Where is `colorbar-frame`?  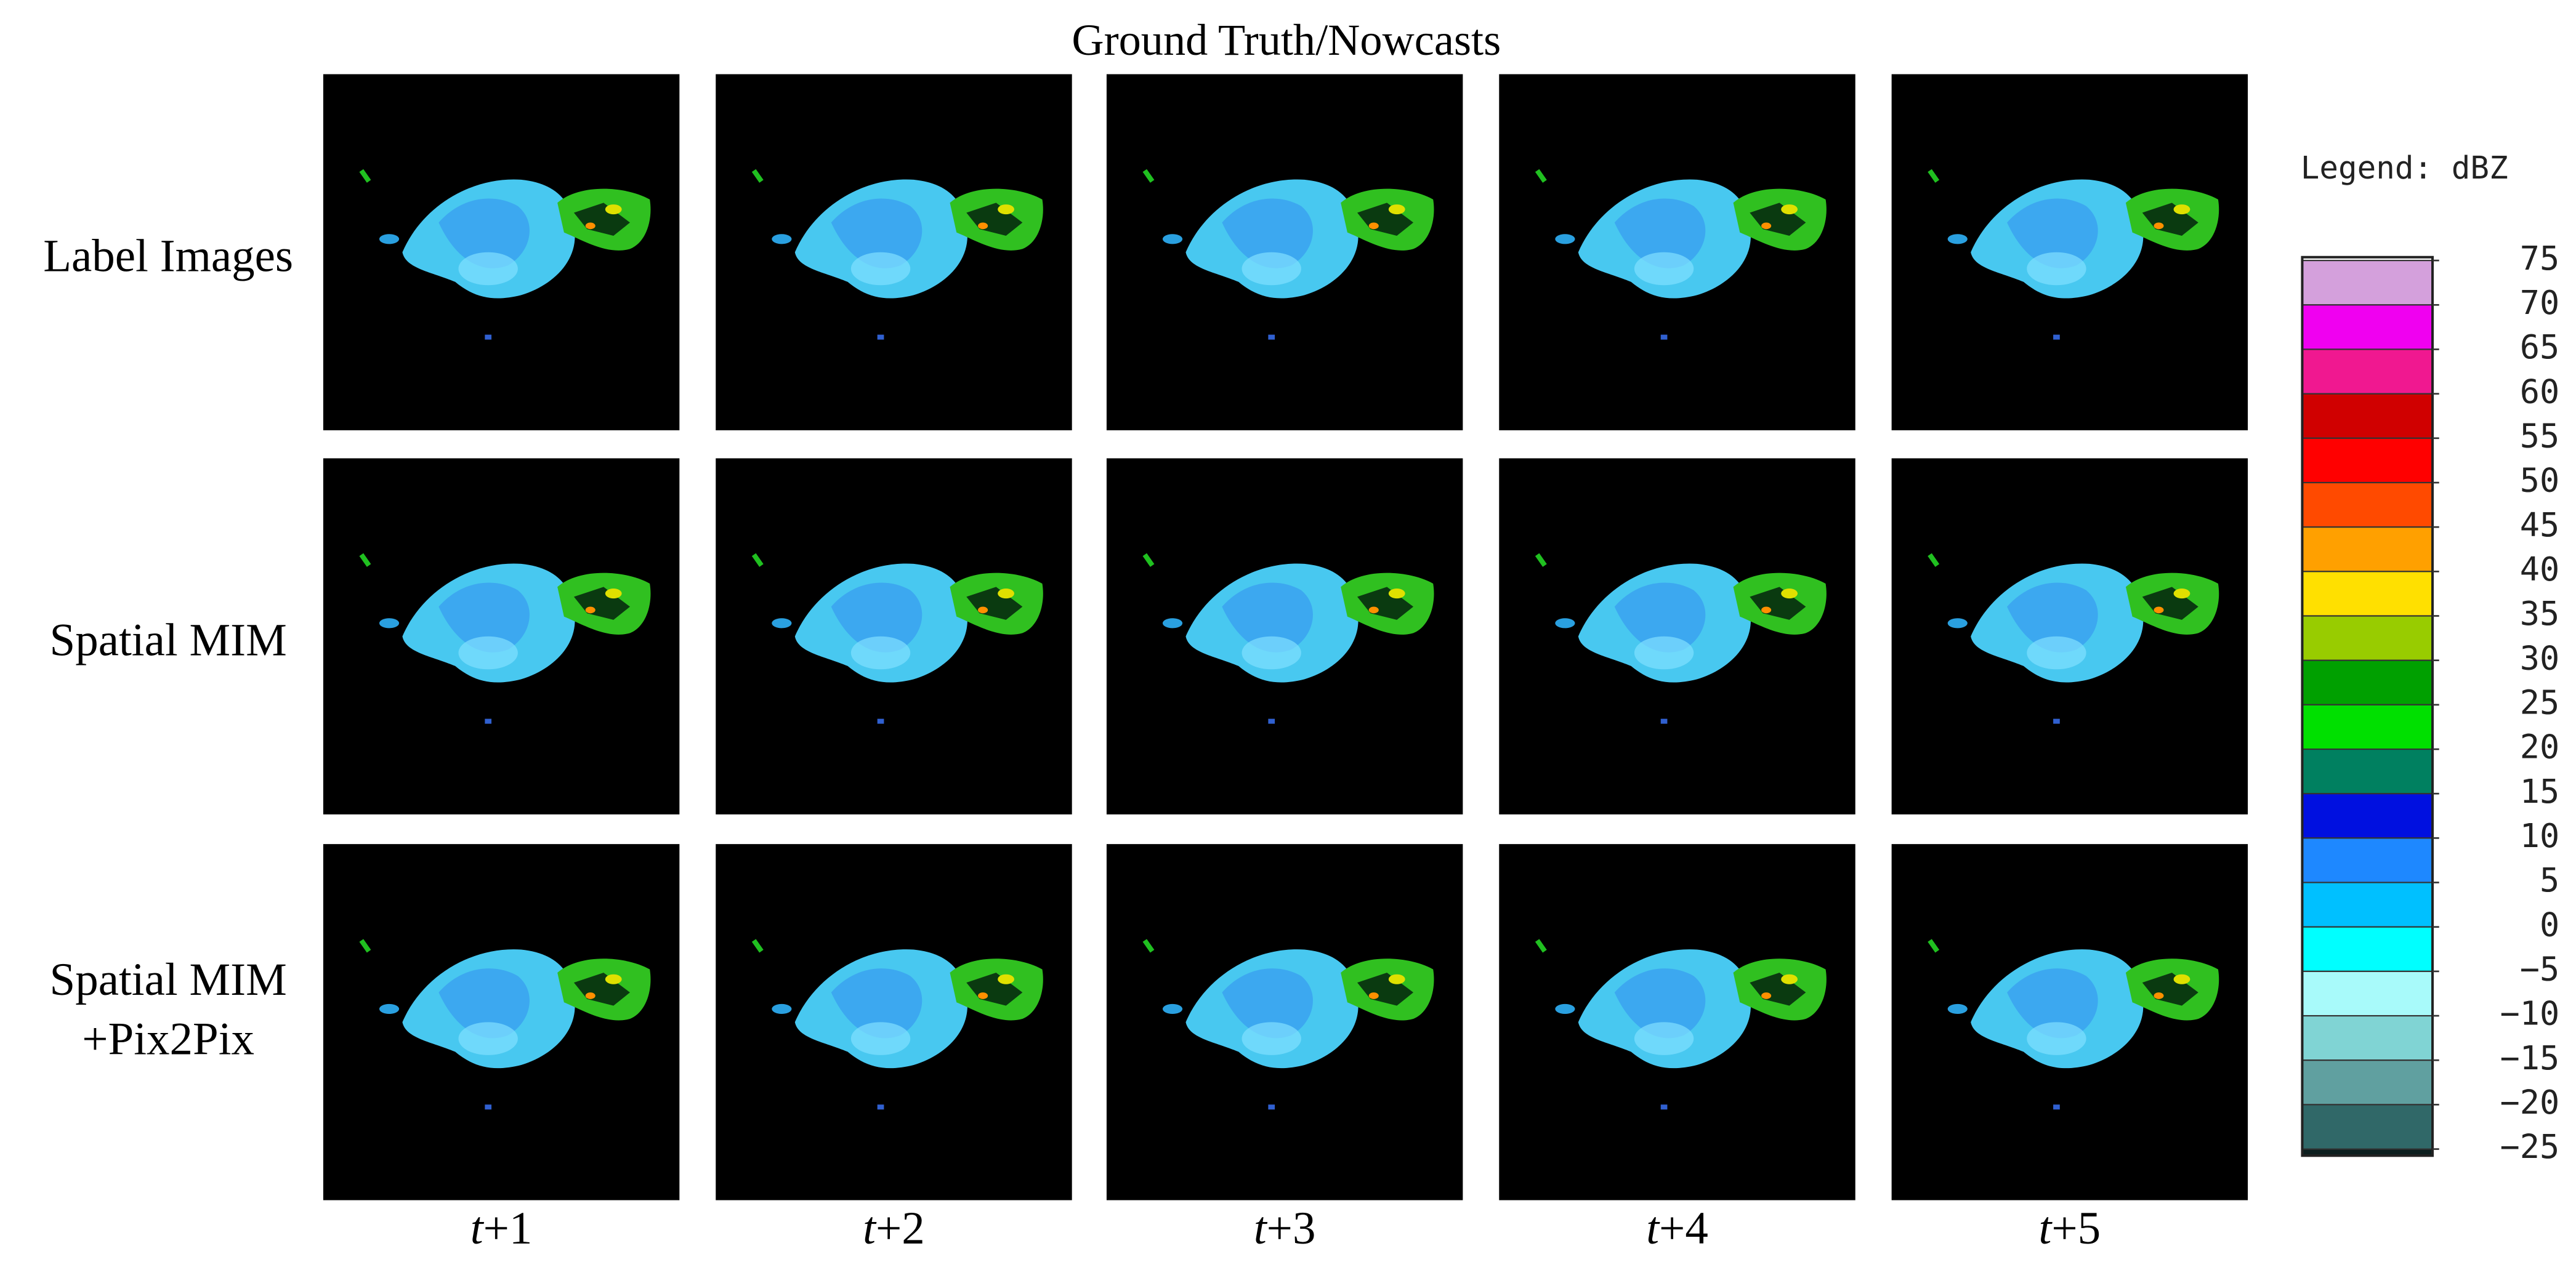 colorbar-frame is located at coordinates (2367, 706).